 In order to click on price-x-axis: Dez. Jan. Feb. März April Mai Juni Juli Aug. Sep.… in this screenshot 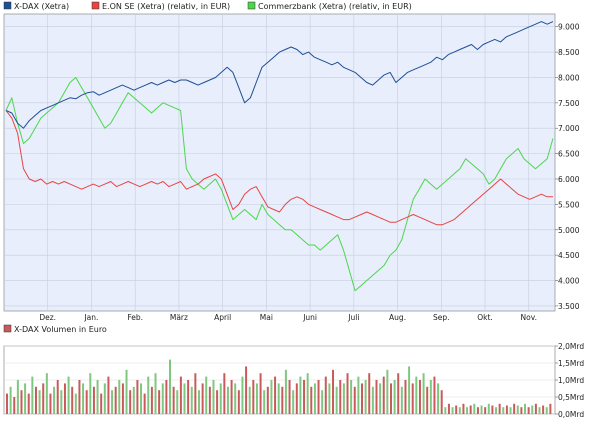, I will do `click(288, 317)`.